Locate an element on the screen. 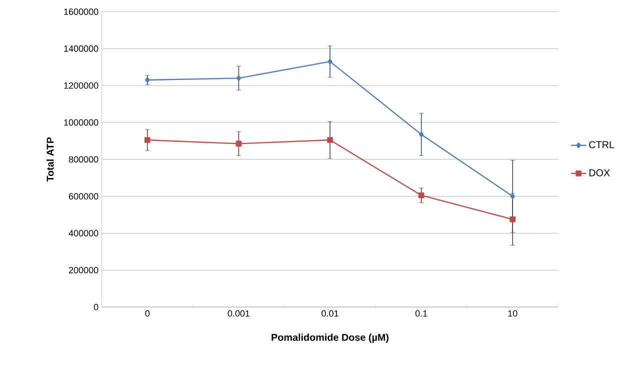 The image size is (619, 370). y-axis-title: Total ATP is located at coordinates (50, 159).